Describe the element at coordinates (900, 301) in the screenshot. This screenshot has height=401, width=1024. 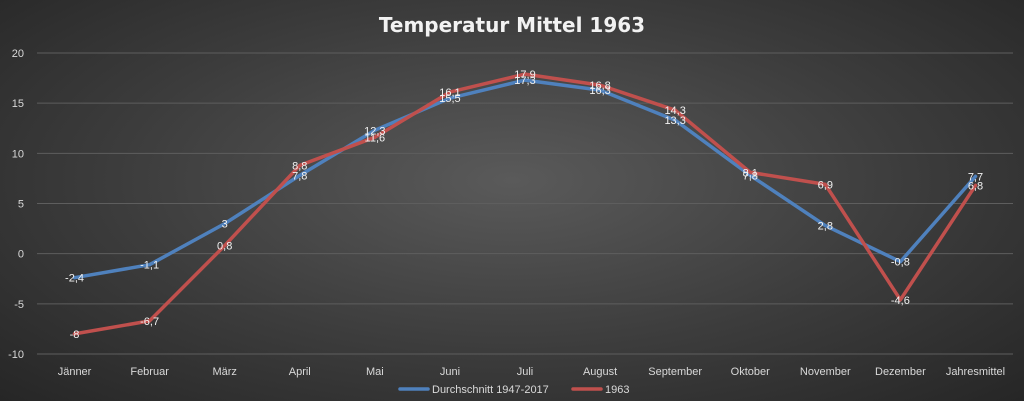
I see `data-label: -4,6` at that location.